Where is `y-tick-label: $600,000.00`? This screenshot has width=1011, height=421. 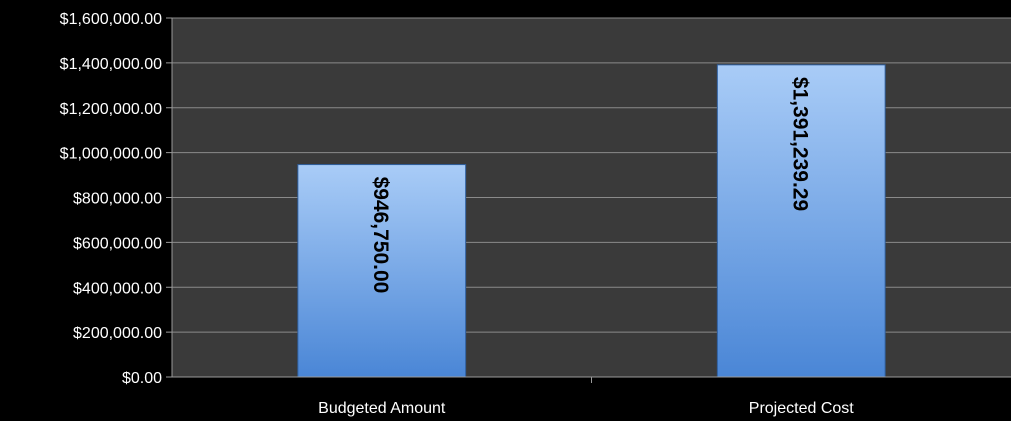
y-tick-label: $600,000.00 is located at coordinates (117, 243).